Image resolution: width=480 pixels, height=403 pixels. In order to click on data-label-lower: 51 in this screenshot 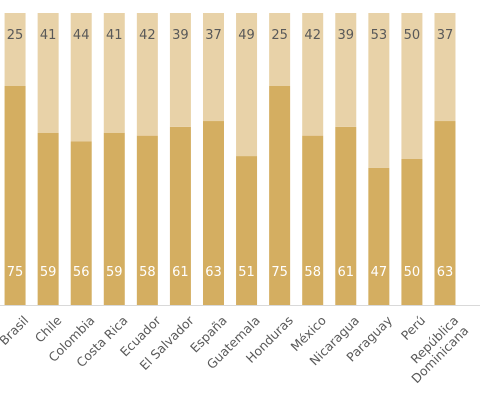, I will do `click(246, 272)`.